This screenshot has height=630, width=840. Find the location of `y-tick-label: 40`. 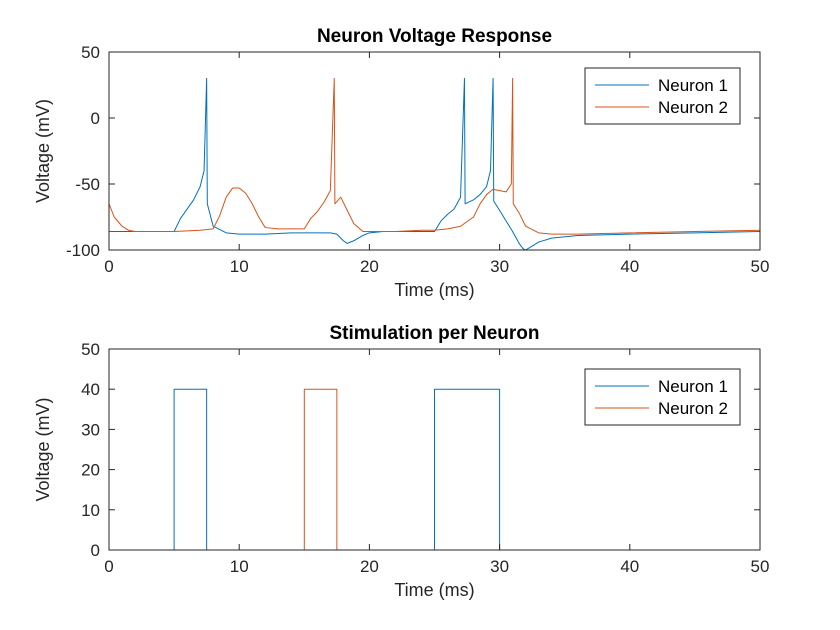

y-tick-label: 40 is located at coordinates (90, 389).